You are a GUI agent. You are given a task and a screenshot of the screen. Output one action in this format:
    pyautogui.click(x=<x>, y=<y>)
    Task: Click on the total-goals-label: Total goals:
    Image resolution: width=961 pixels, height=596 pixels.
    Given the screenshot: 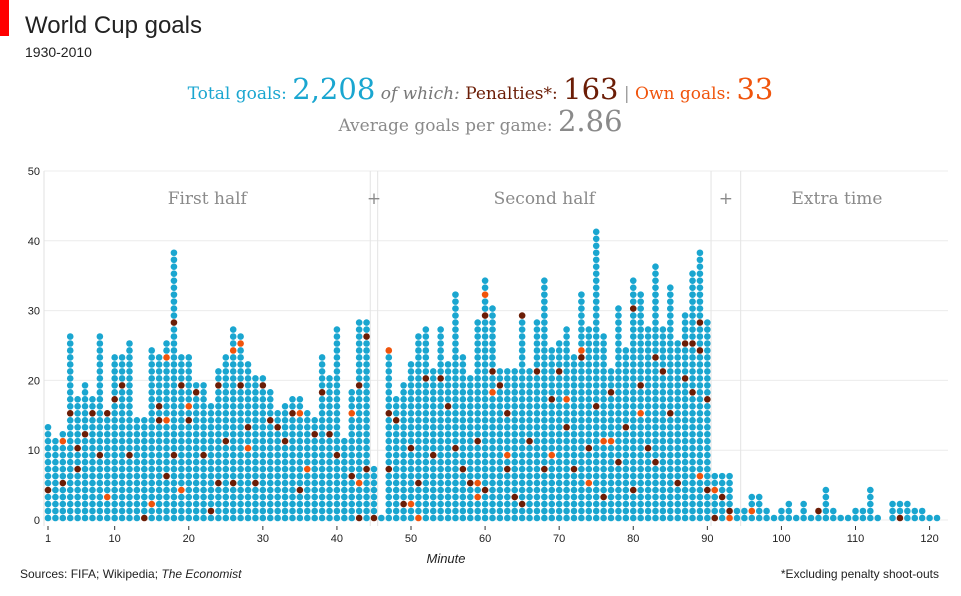 What is the action you would take?
    pyautogui.click(x=237, y=94)
    